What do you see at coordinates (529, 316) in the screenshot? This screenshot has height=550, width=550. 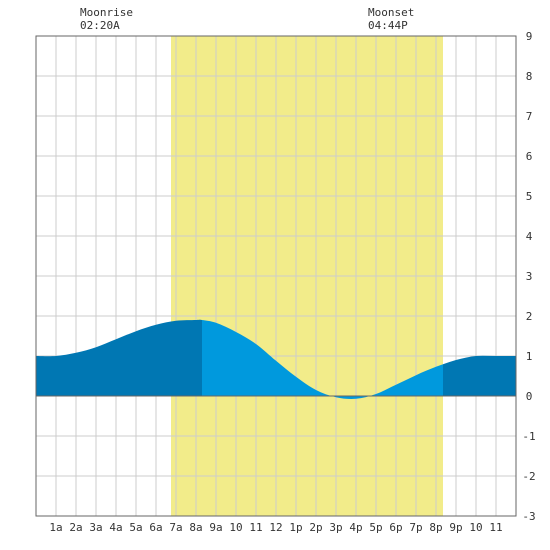 I see `y-tick-label: 2` at bounding box center [529, 316].